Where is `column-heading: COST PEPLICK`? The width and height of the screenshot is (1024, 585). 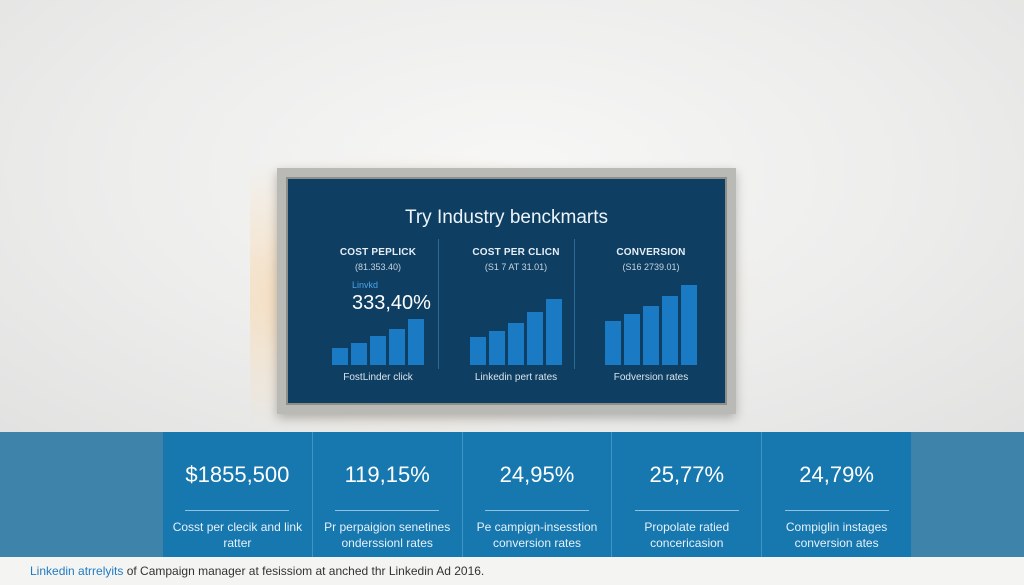
column-heading: COST PEPLICK is located at coordinates (378, 252).